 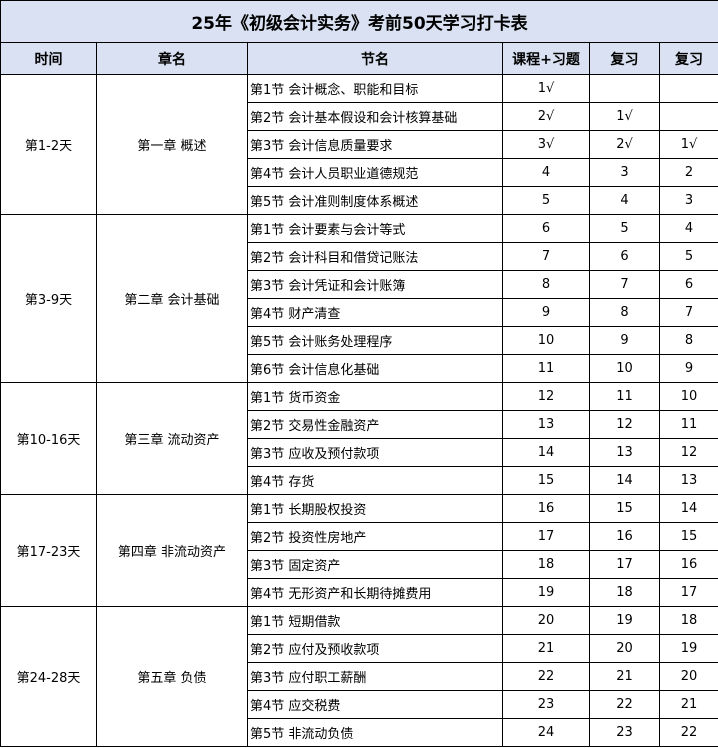 I want to click on header-section: 节名, so click(x=375, y=58).